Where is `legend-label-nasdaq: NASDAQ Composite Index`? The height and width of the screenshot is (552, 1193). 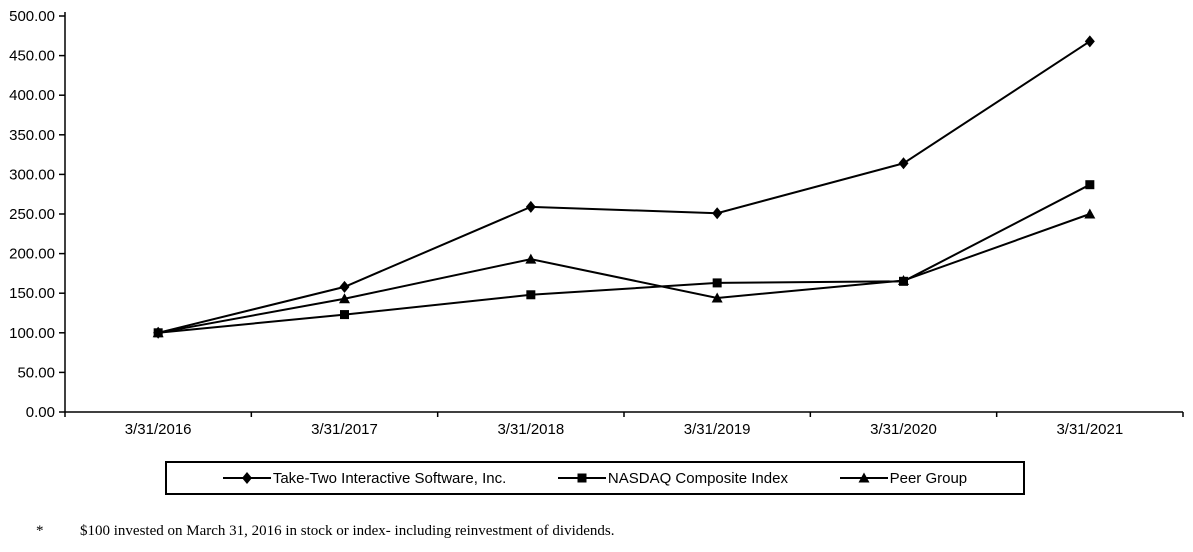
legend-label-nasdaq: NASDAQ Composite Index is located at coordinates (697, 478).